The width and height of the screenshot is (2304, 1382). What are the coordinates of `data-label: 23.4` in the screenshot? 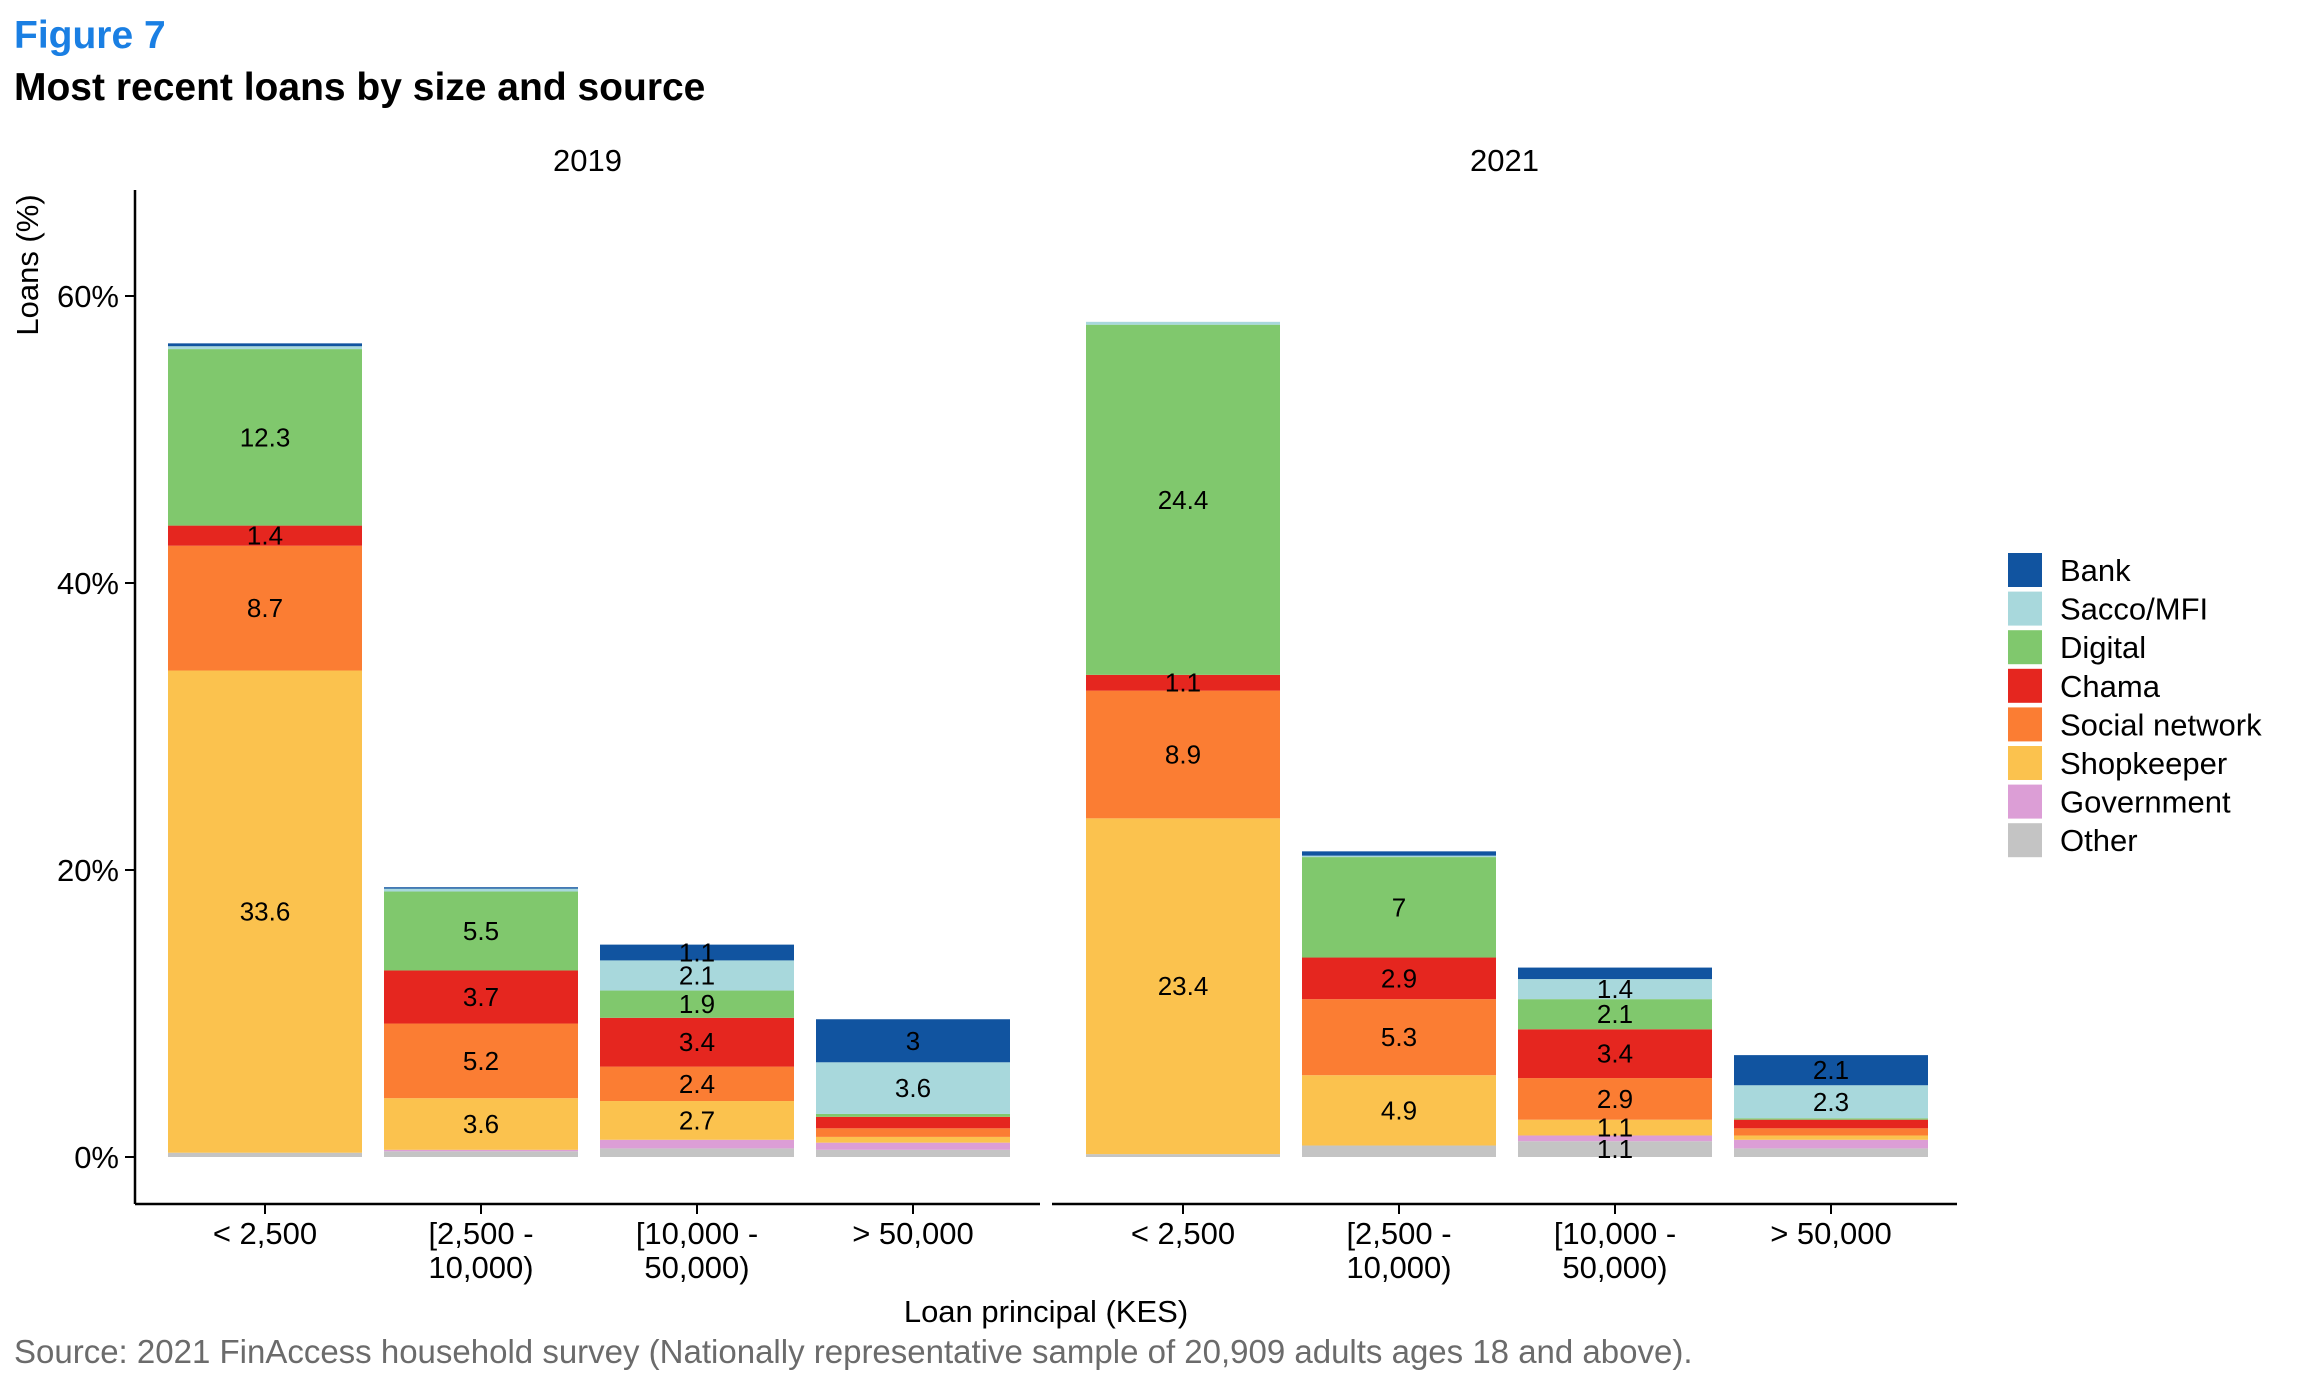 It's located at (1183, 986).